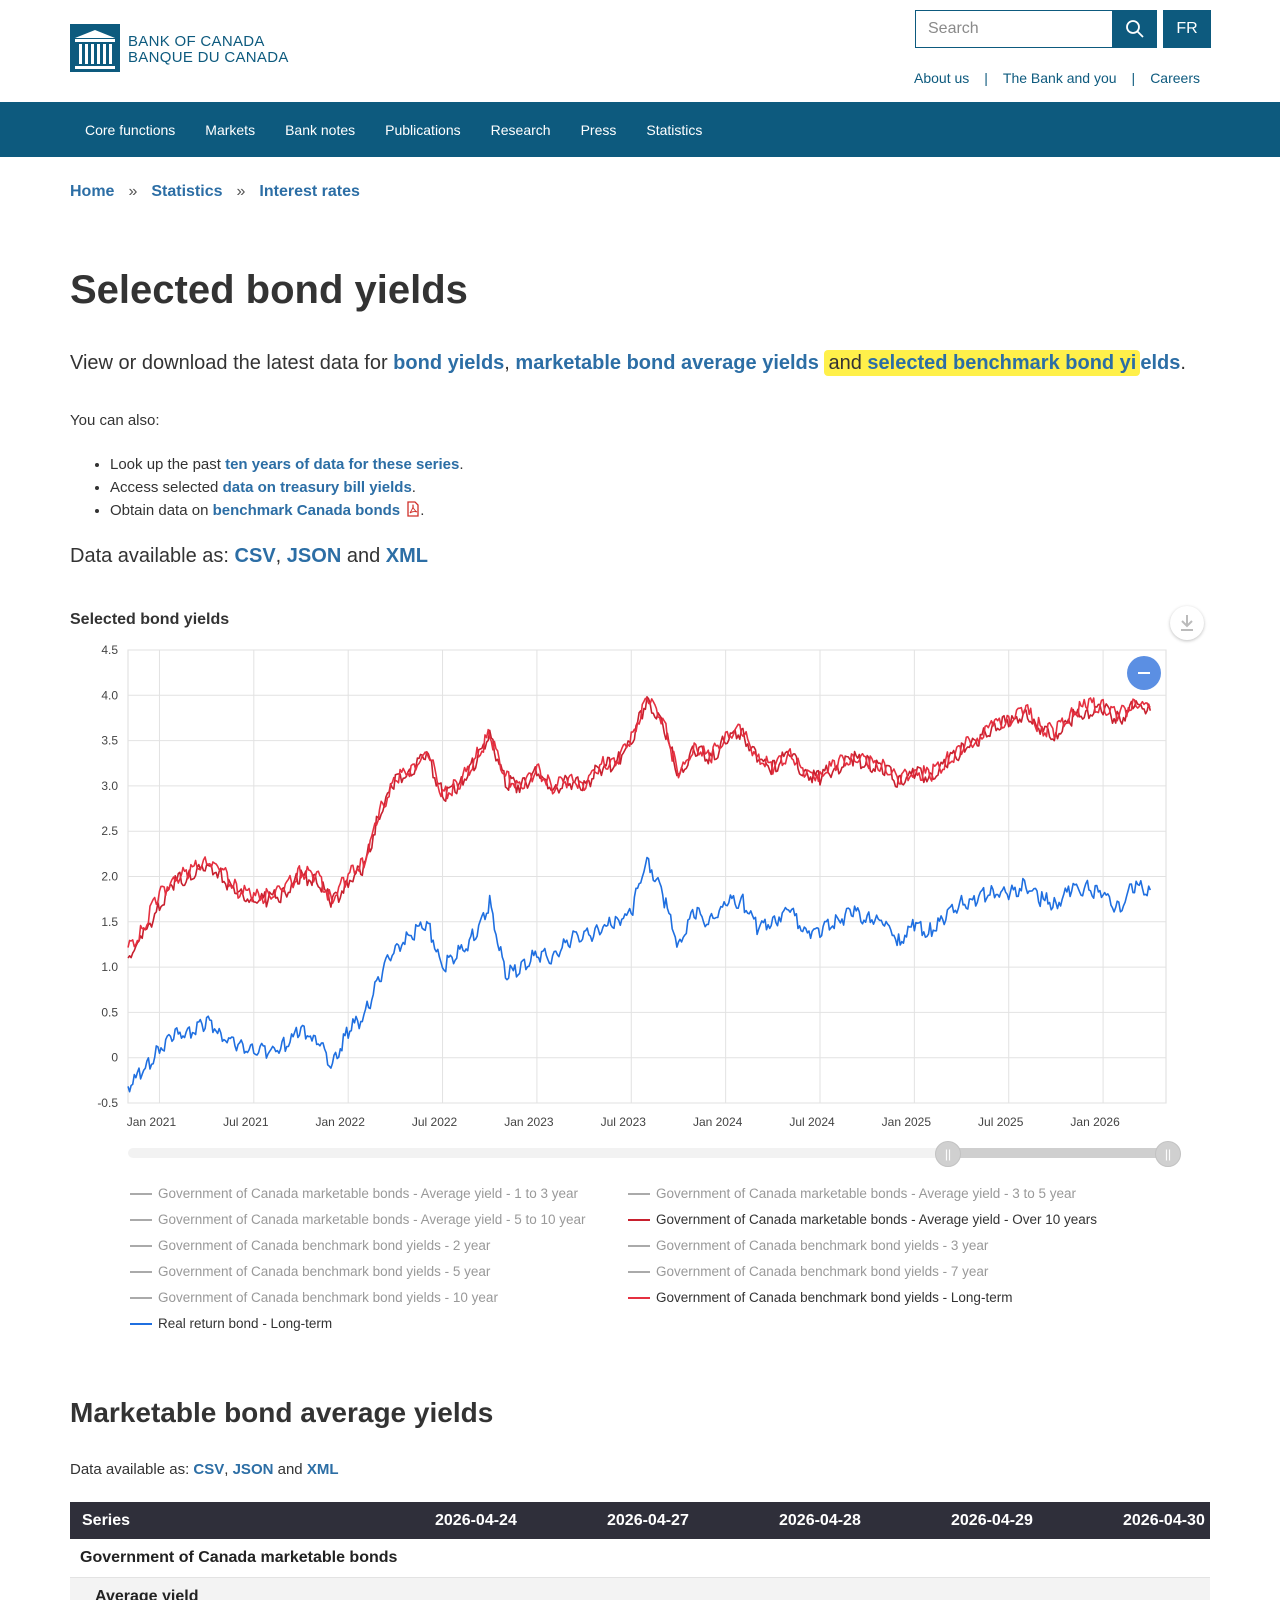 The width and height of the screenshot is (1280, 1600). I want to click on selected-benchmark-bond-yields-link: selected benchmark bond yi, so click(1002, 363).